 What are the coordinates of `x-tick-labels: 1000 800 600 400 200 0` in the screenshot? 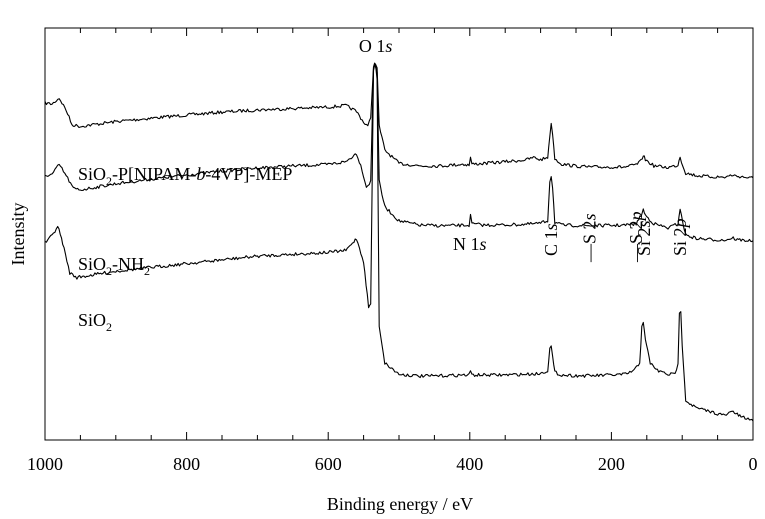 It's located at (392, 464).